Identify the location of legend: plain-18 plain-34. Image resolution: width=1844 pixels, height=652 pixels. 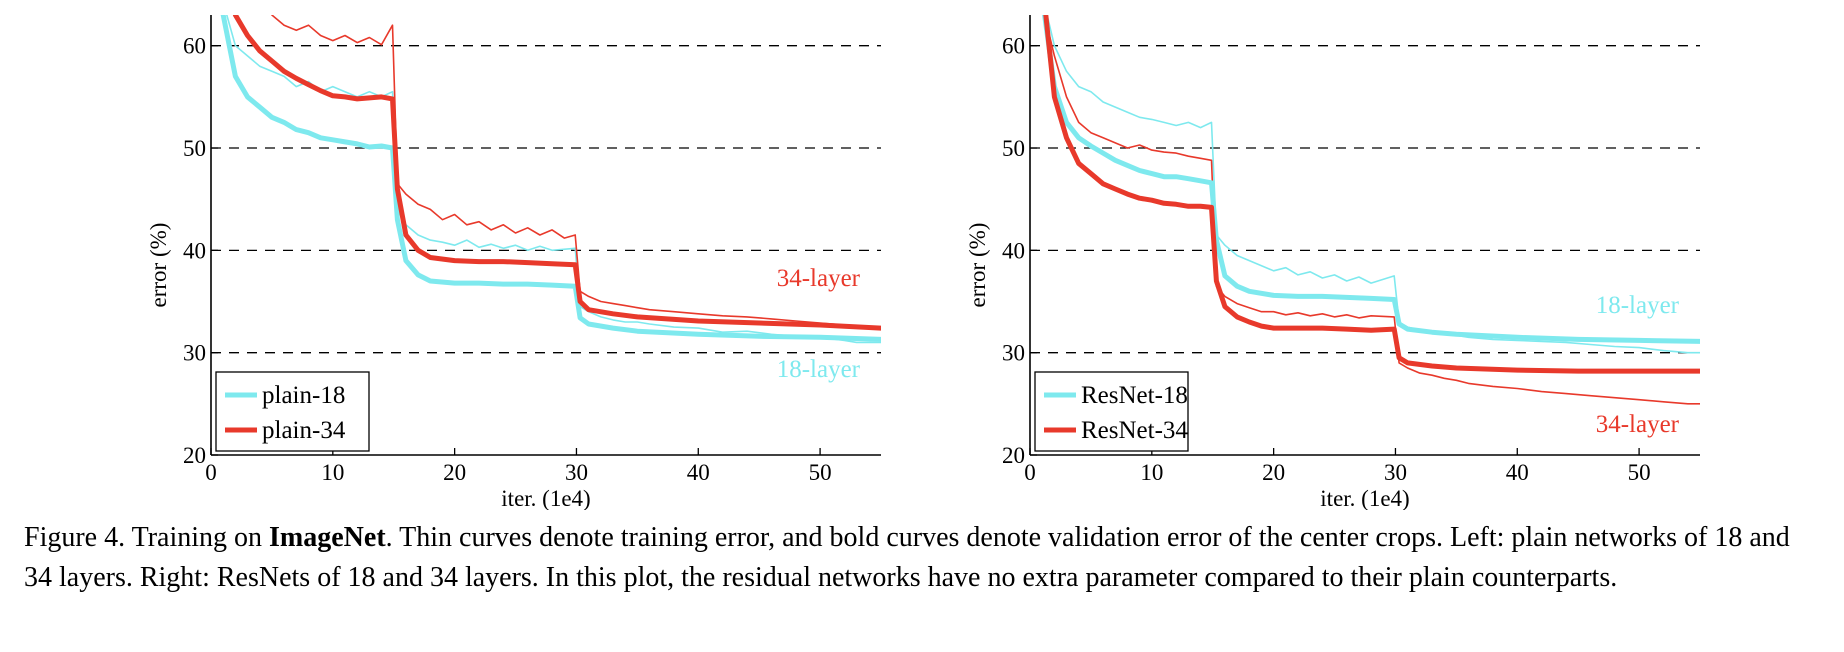
(292, 411).